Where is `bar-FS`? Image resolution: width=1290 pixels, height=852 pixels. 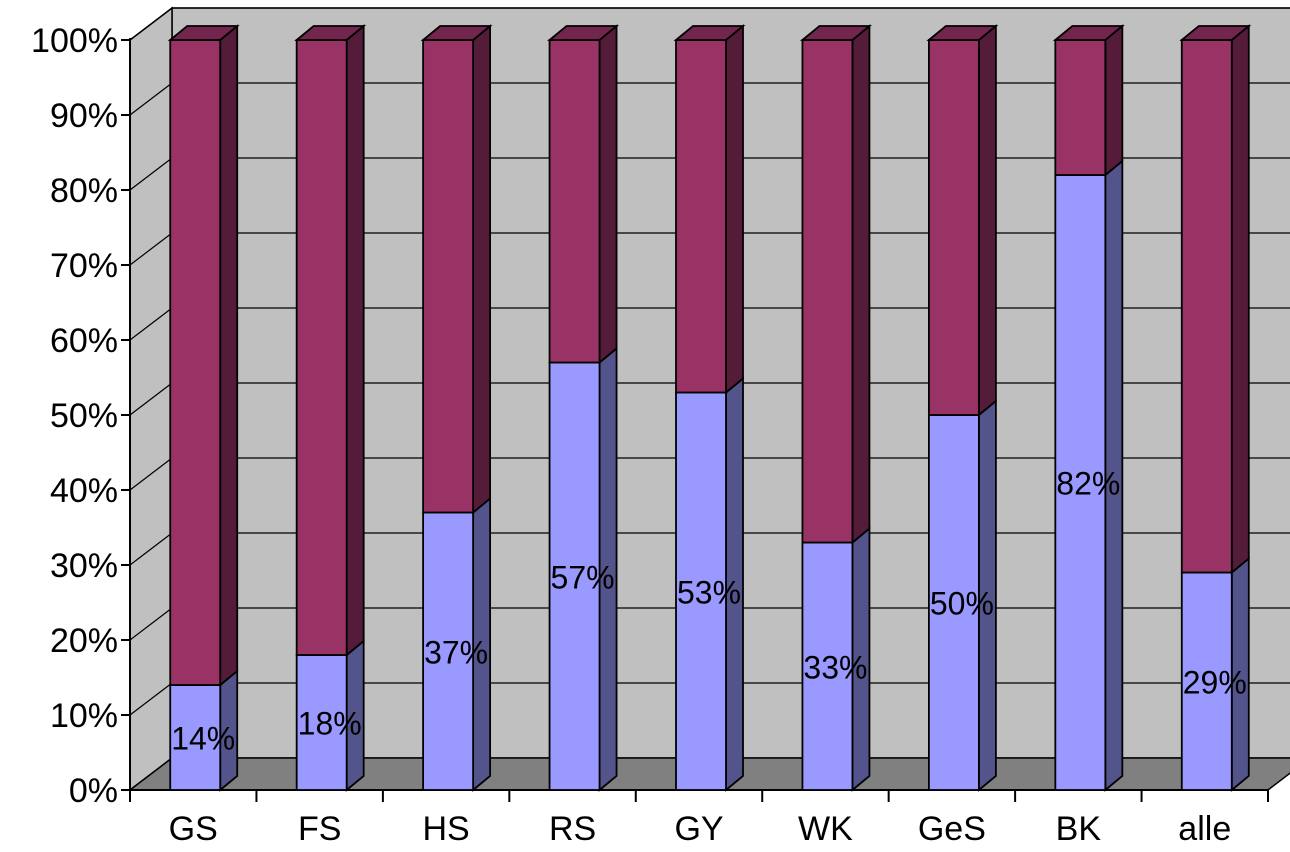
bar-FS is located at coordinates (330, 408).